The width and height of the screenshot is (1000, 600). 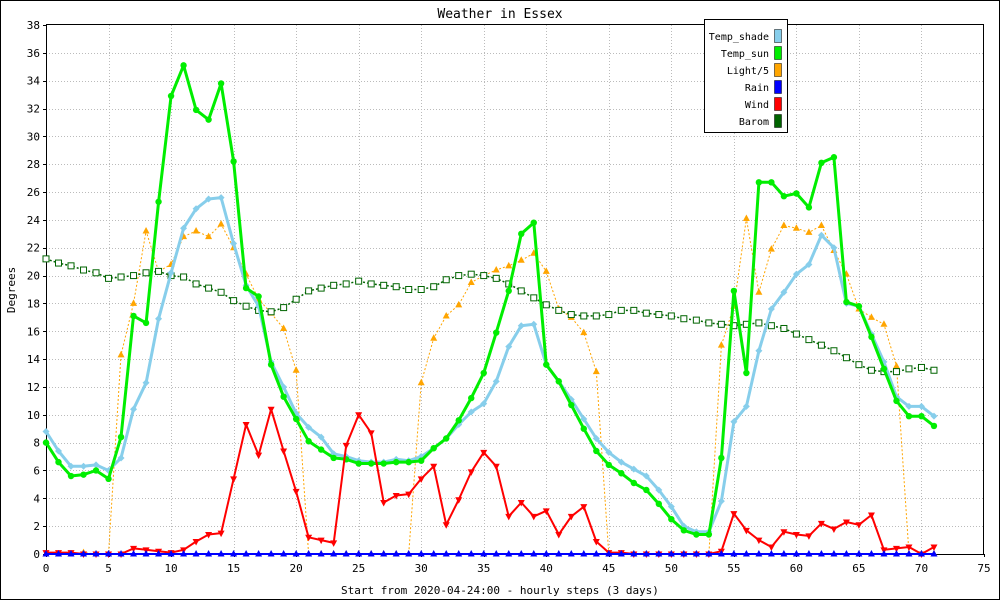 What do you see at coordinates (11, 290) in the screenshot?
I see `y-axis-label: Degrees` at bounding box center [11, 290].